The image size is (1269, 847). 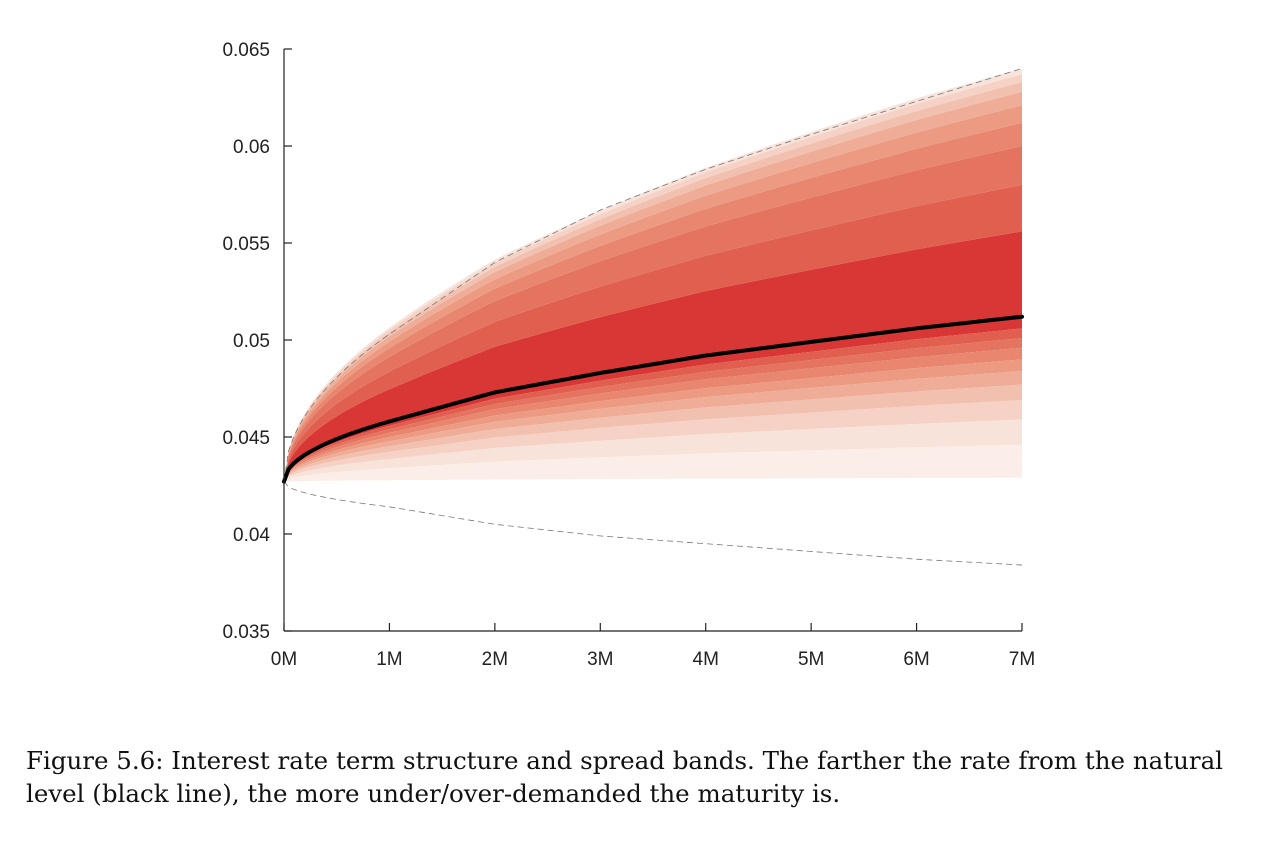 What do you see at coordinates (246, 244) in the screenshot?
I see `y-tick-label: 0.055` at bounding box center [246, 244].